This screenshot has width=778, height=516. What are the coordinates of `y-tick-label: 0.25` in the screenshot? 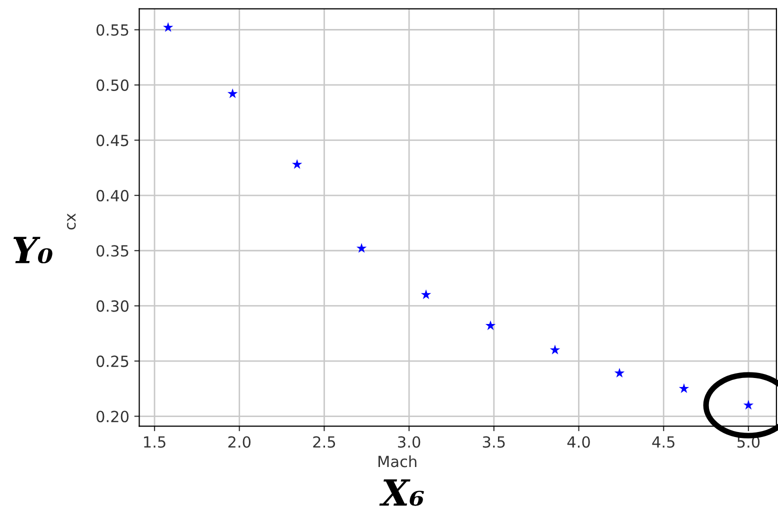 It's located at (112, 362).